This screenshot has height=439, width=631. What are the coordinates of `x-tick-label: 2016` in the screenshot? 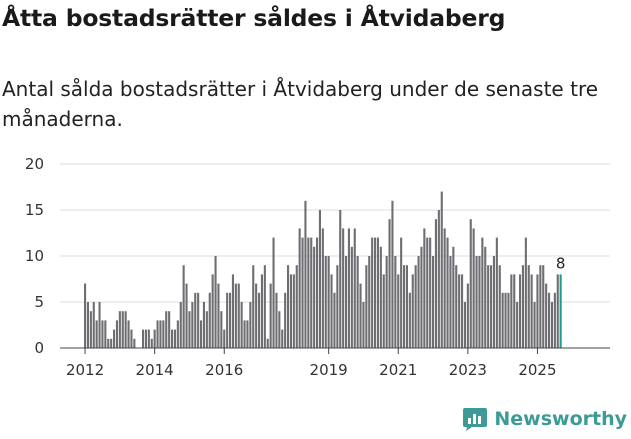 It's located at (224, 370).